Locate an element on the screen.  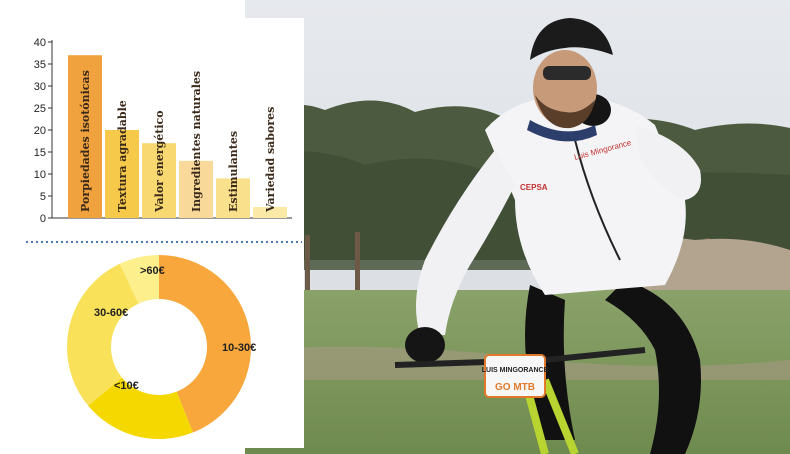
bar-category-label: Estimulantes is located at coordinates (233, 171).